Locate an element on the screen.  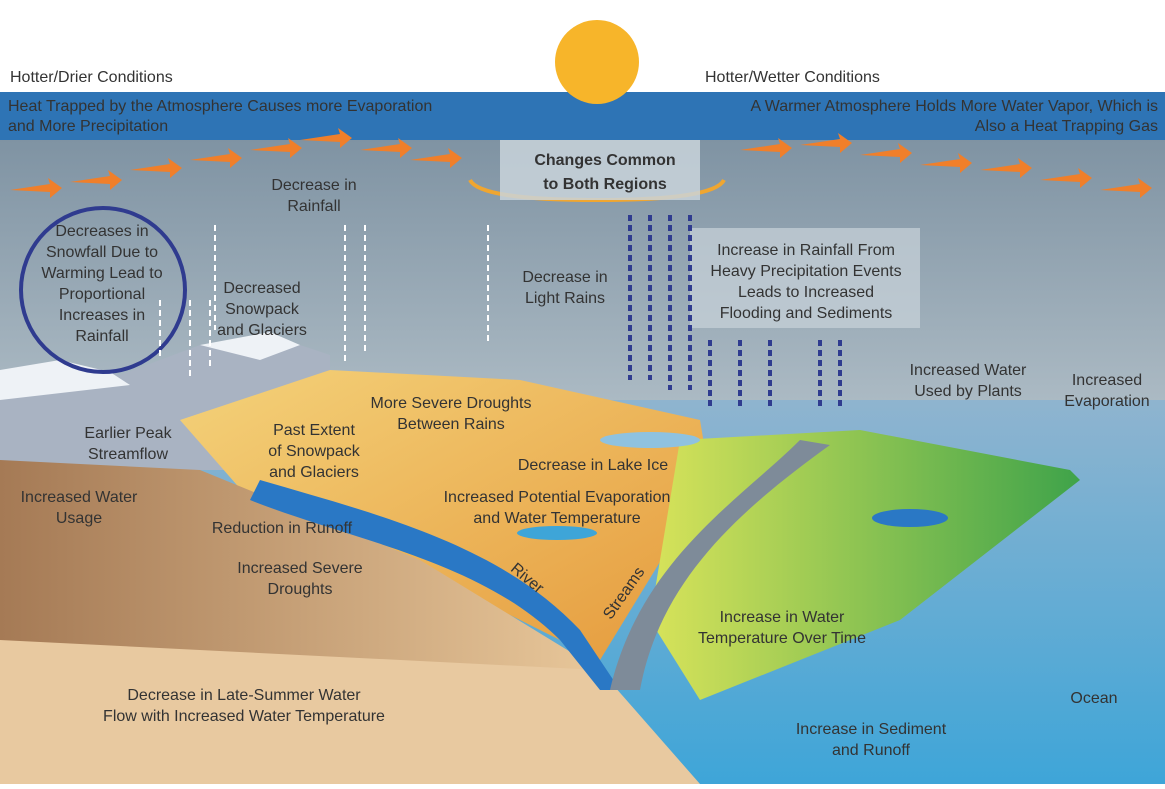
label-line: Warming Lead to is located at coordinates (101, 273).